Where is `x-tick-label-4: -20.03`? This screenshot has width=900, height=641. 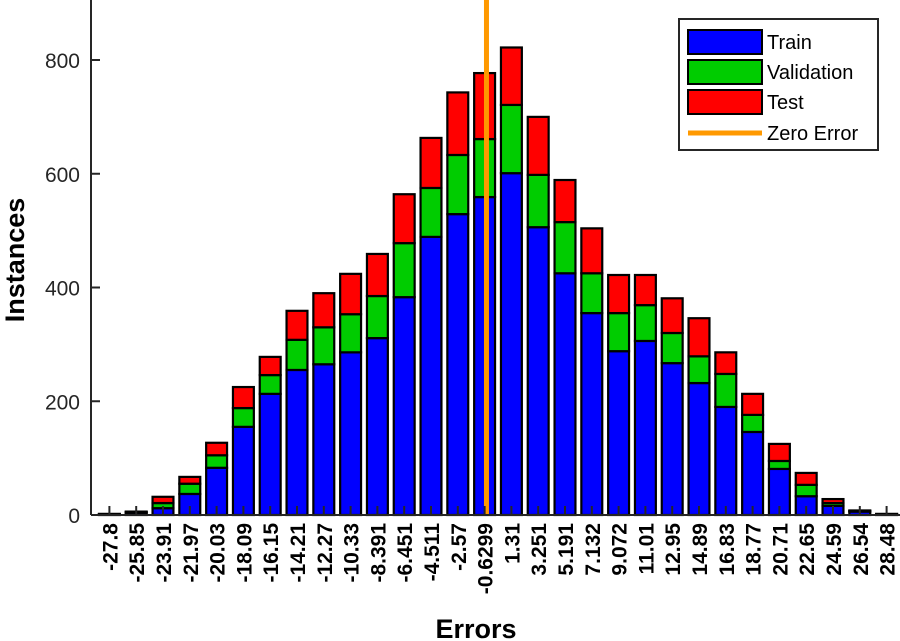
x-tick-label-4: -20.03 is located at coordinates (218, 553).